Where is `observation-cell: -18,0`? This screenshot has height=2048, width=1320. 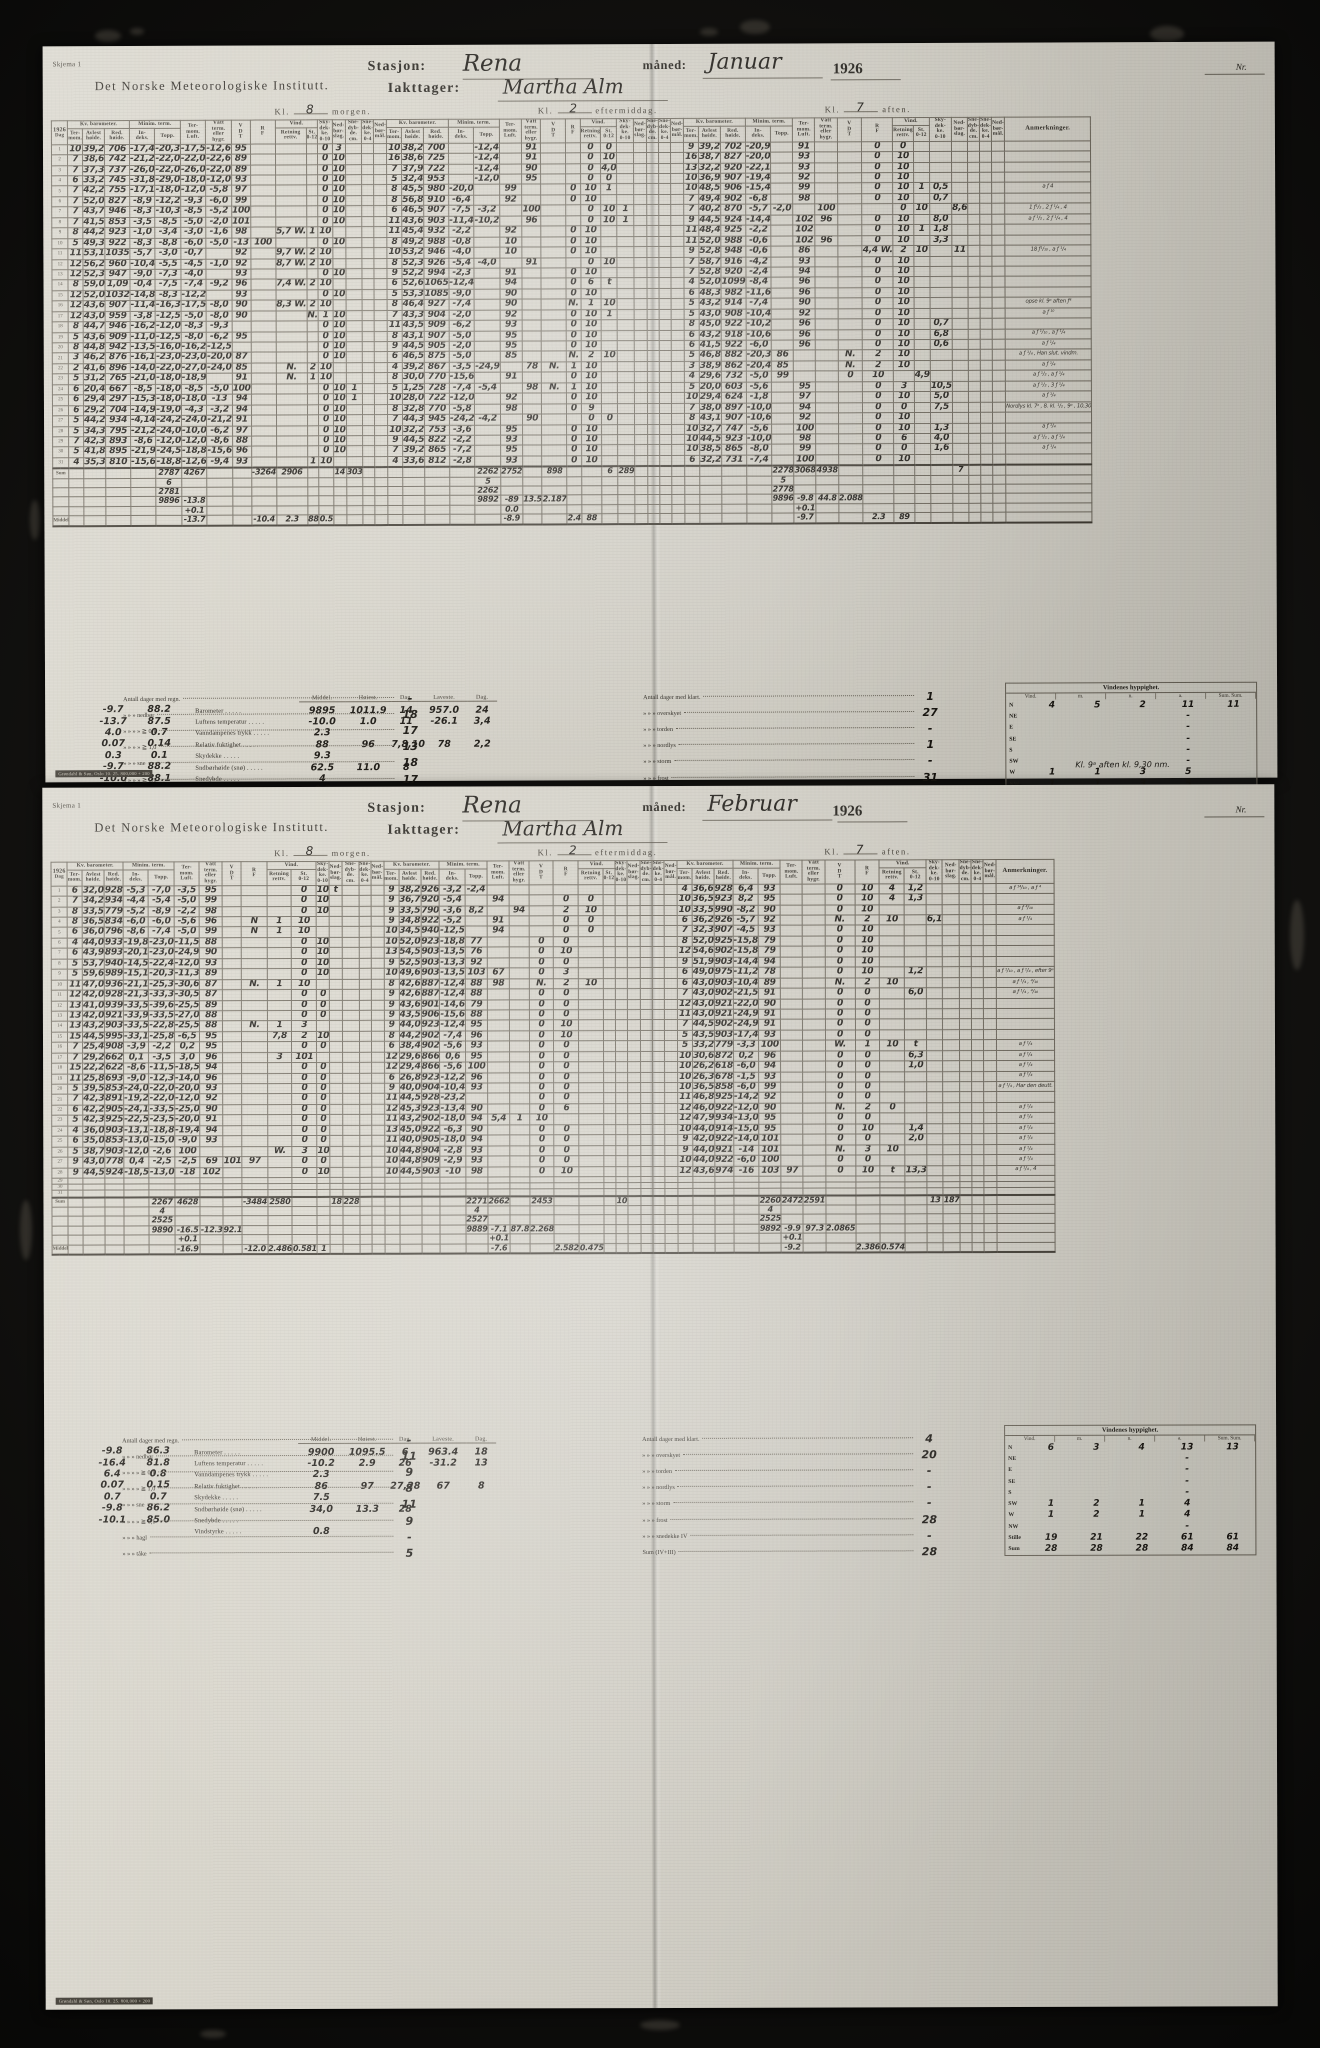
observation-cell: -18,0 is located at coordinates (168, 379).